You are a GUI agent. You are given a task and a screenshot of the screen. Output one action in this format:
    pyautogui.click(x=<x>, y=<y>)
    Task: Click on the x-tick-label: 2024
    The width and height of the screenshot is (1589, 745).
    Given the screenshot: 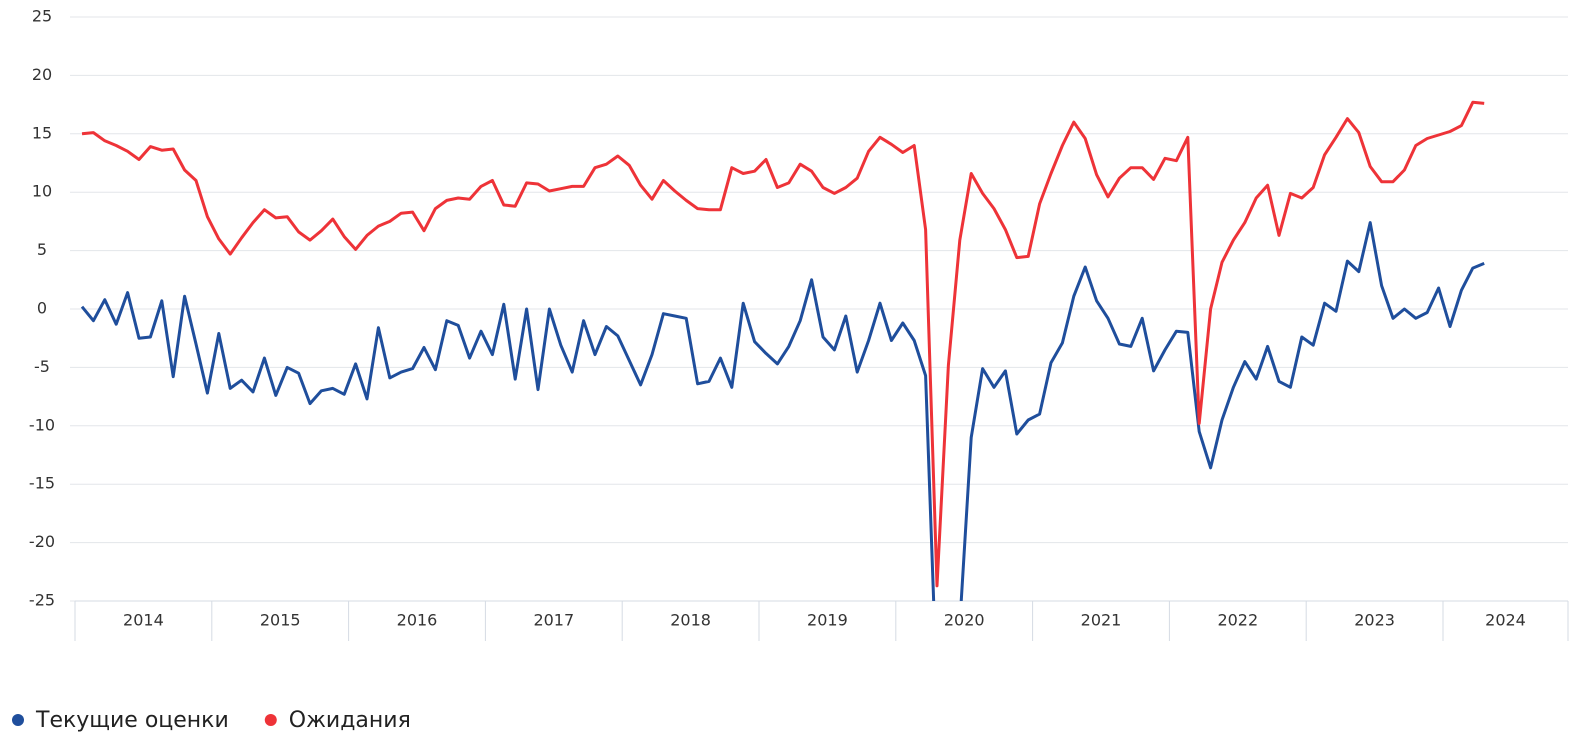 What is the action you would take?
    pyautogui.click(x=1505, y=620)
    